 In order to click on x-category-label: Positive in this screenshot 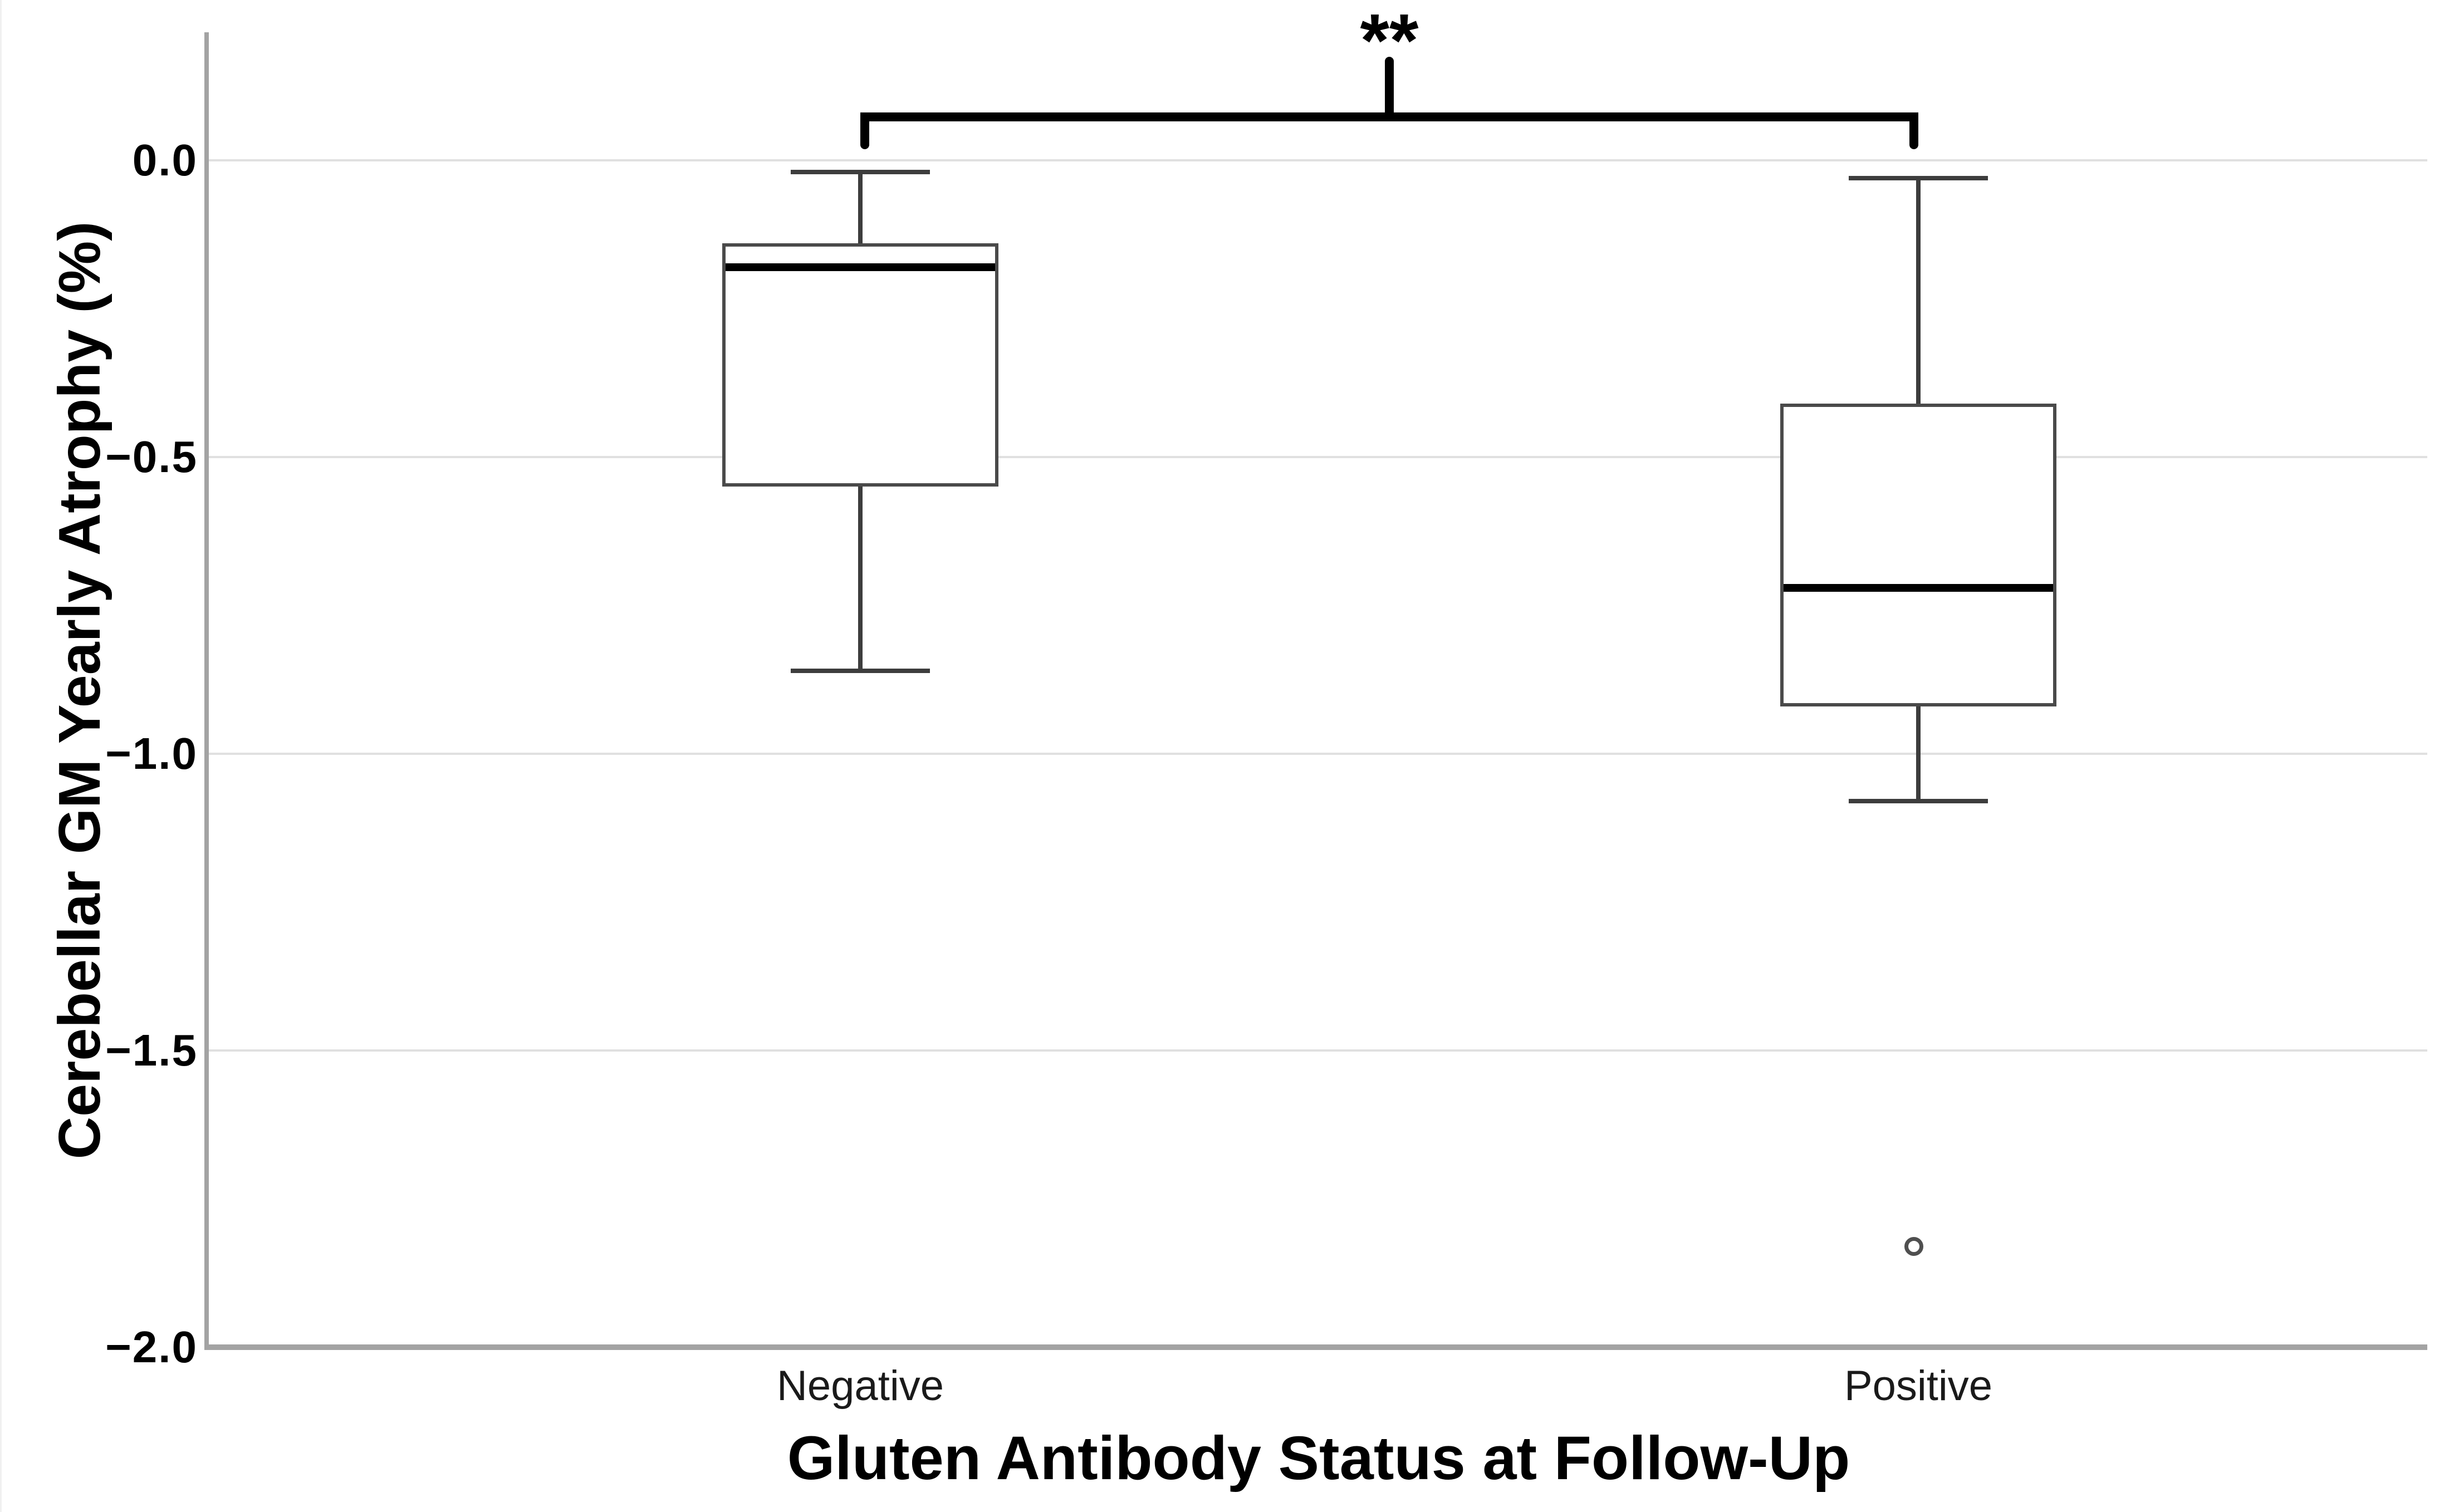, I will do `click(1918, 1386)`.